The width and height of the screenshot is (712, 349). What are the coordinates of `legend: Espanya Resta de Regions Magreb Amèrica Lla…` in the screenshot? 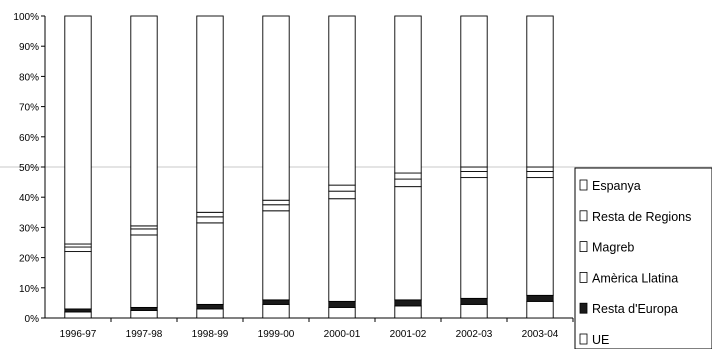 It's located at (643, 258).